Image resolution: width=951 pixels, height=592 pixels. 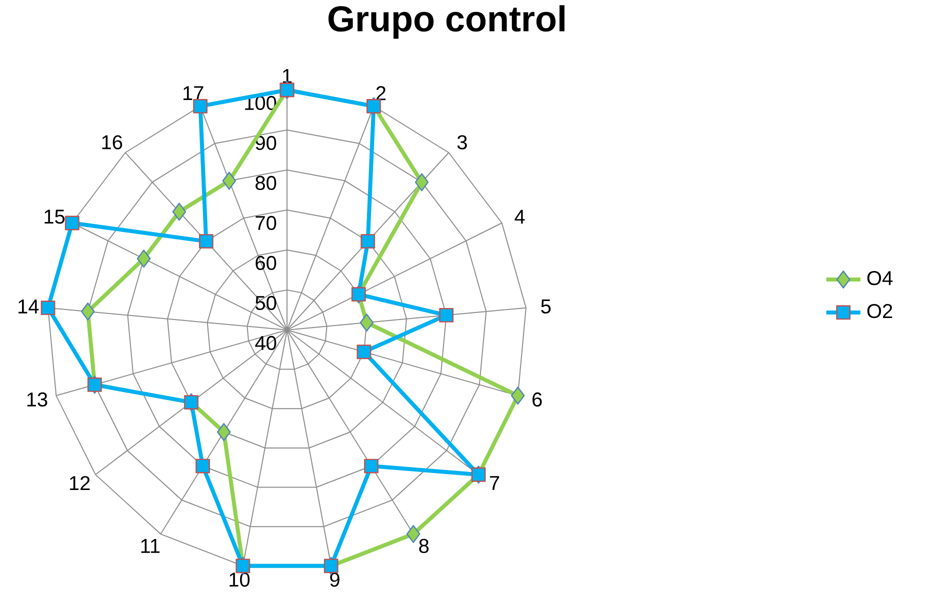 I want to click on spoke-label: 16, so click(x=112, y=142).